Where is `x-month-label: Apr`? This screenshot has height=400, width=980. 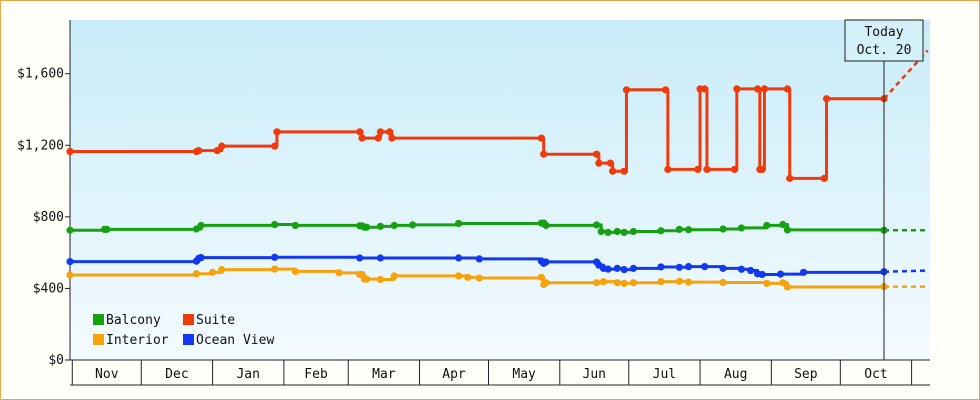 x-month-label: Apr is located at coordinates (454, 374).